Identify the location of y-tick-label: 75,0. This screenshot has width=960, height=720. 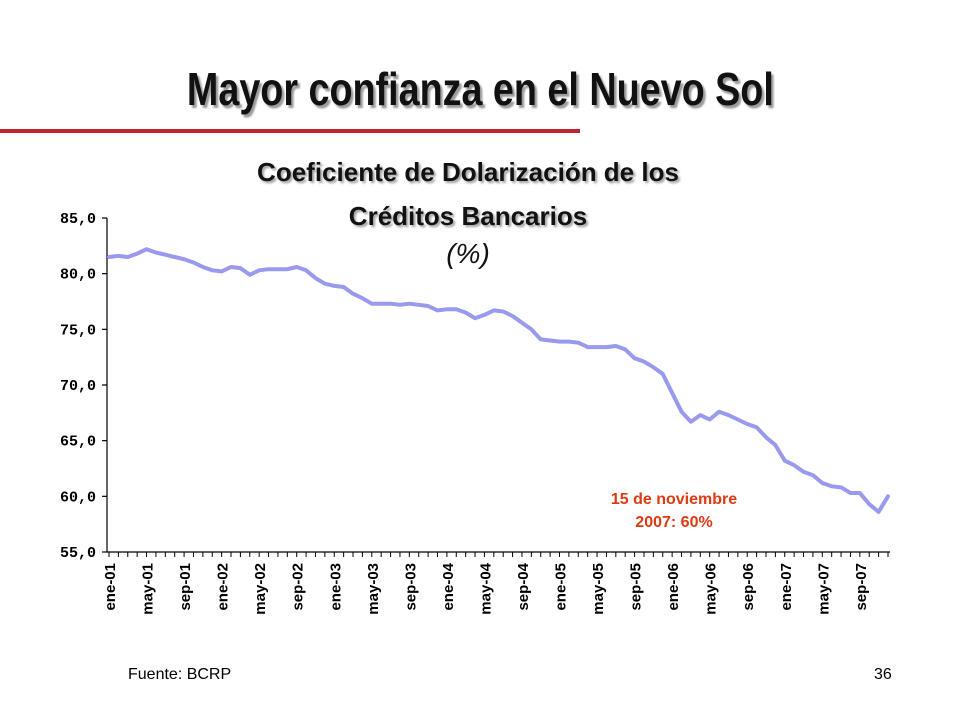
(78, 330).